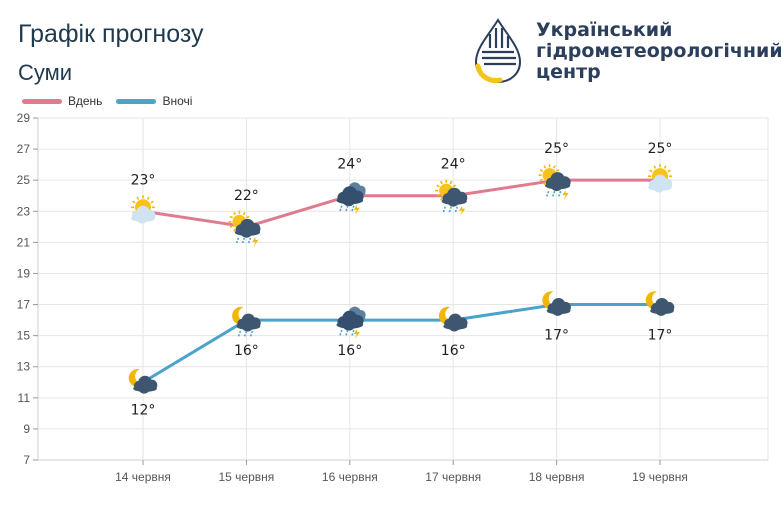 This screenshot has height=522, width=781. Describe the element at coordinates (24, 367) in the screenshot. I see `y-tick-label: 13` at that location.